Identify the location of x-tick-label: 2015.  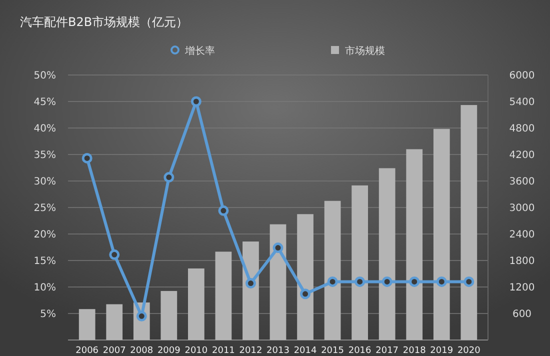
(332, 351).